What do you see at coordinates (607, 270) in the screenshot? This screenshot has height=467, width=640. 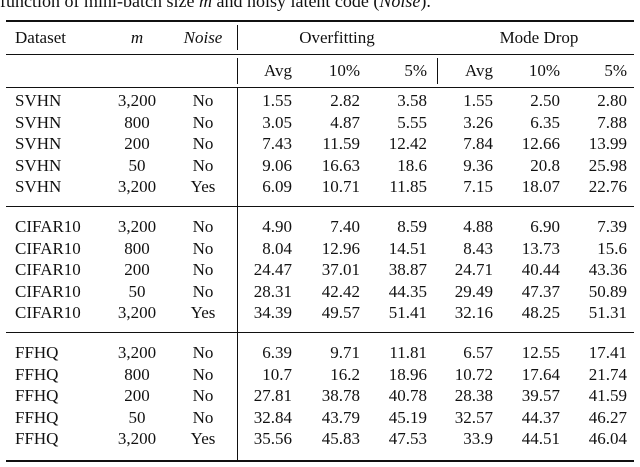 I see `cell: 43.36` at bounding box center [607, 270].